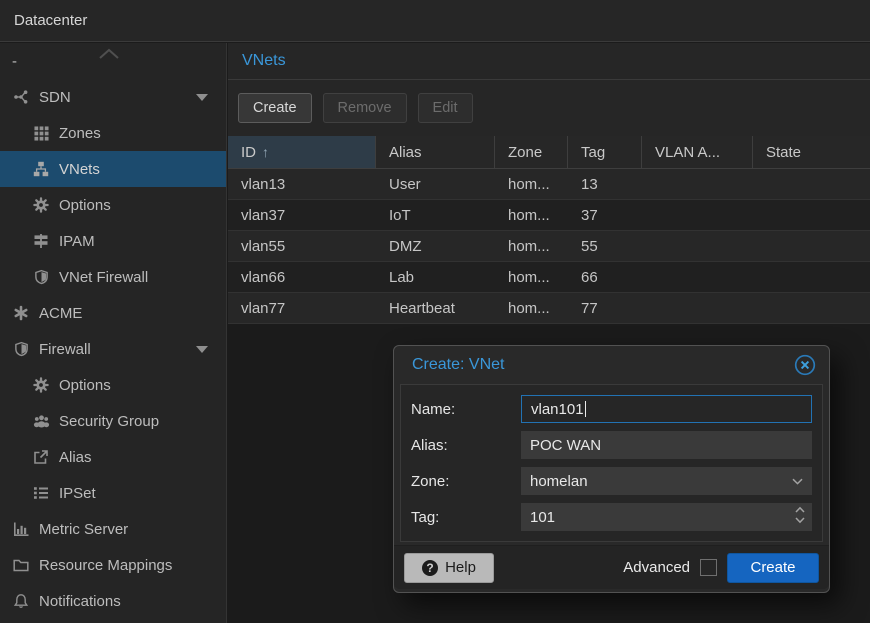  Describe the element at coordinates (113, 277) in the screenshot. I see `sidebar-item-vnet-firewall: VNet Firewall` at that location.